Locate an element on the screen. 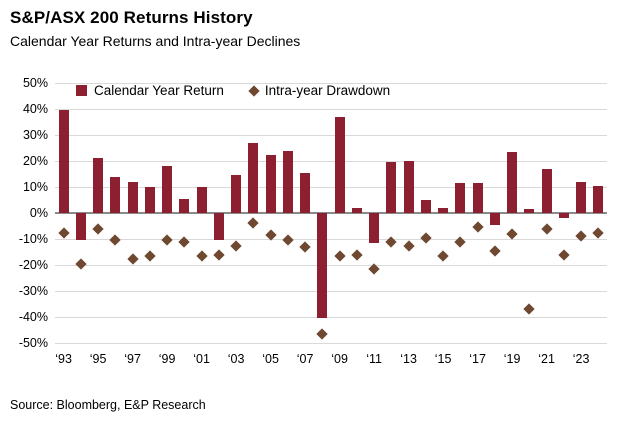 Image resolution: width=635 pixels, height=432 pixels. y-axis-label-0: 0% is located at coordinates (38, 213).